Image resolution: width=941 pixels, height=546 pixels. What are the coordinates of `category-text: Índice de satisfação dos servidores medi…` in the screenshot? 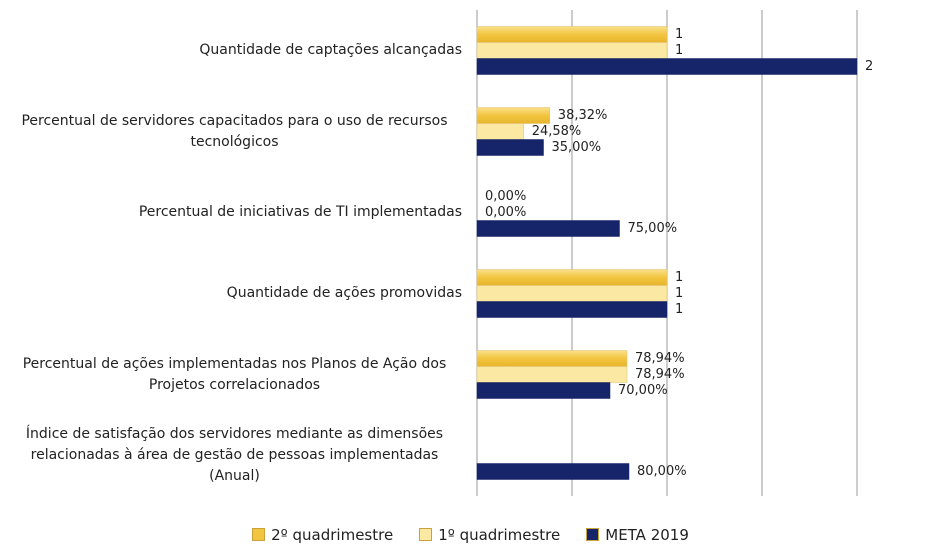 It's located at (234, 455).